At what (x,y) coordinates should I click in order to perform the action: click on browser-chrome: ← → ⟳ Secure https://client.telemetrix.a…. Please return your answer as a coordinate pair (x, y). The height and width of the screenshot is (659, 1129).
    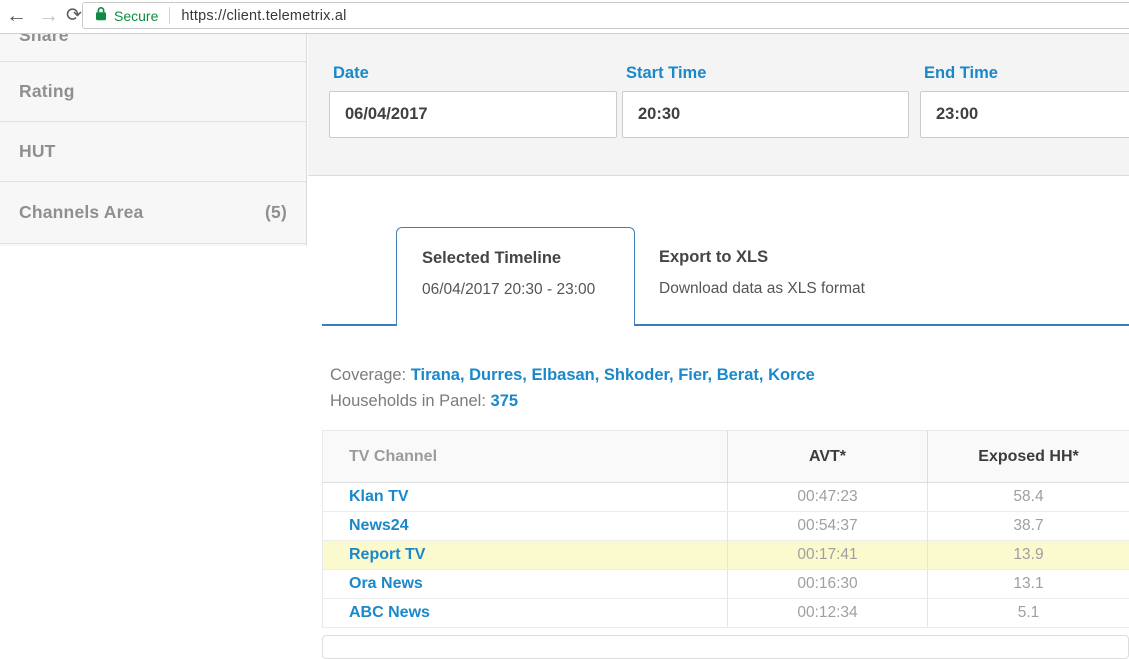
    Looking at the image, I should click on (564, 17).